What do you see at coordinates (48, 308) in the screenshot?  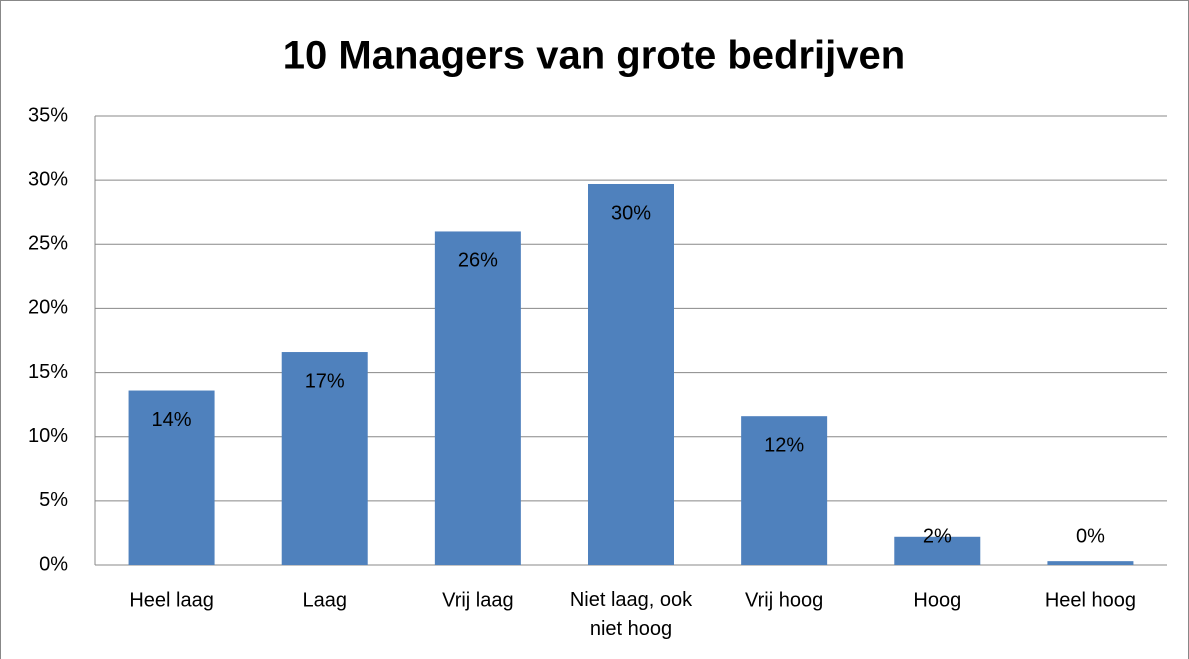 I see `y-tick-label: 20%` at bounding box center [48, 308].